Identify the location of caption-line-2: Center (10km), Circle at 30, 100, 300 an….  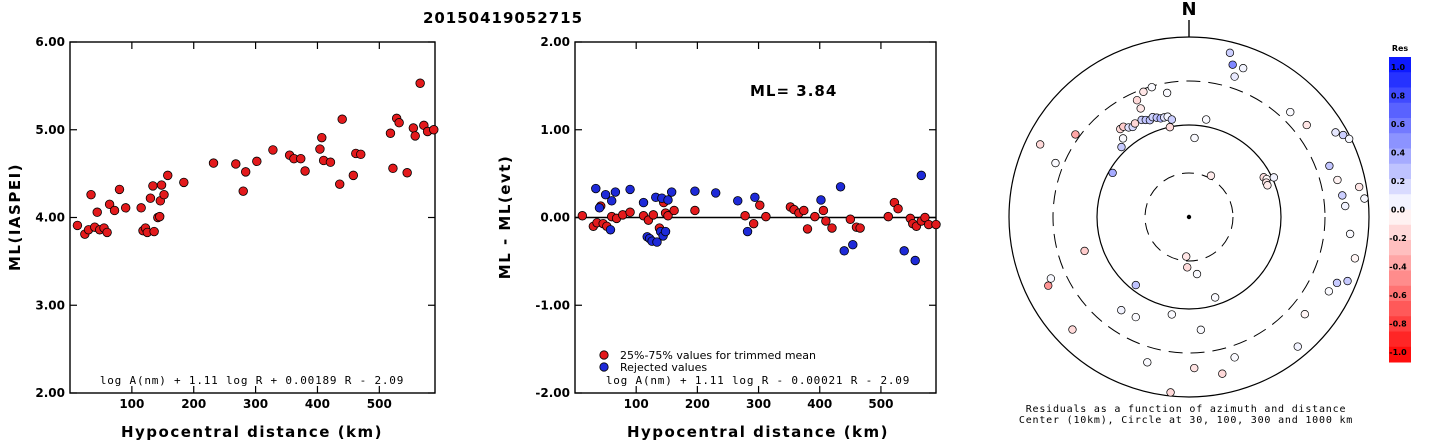
(1186, 420).